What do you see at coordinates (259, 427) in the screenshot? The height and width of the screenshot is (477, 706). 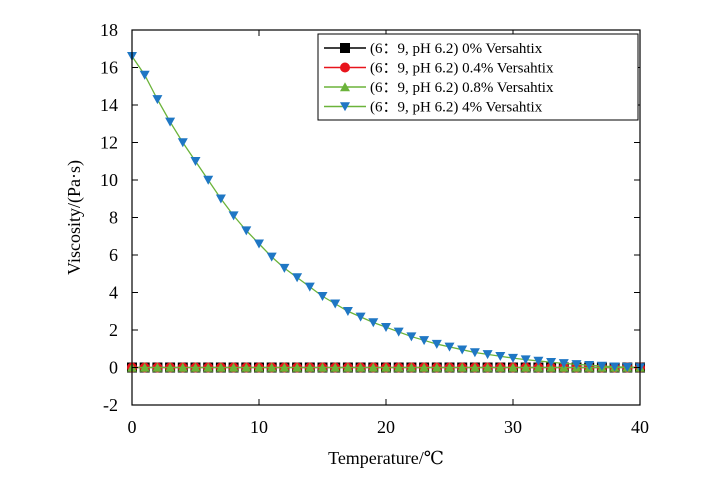 I see `x-tick-label: 10` at bounding box center [259, 427].